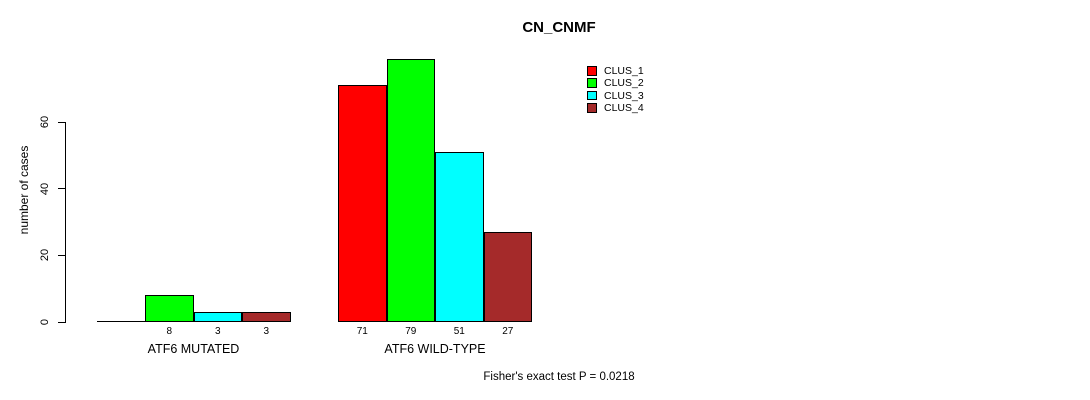  I want to click on y-axis-label: number of cases, so click(24, 190).